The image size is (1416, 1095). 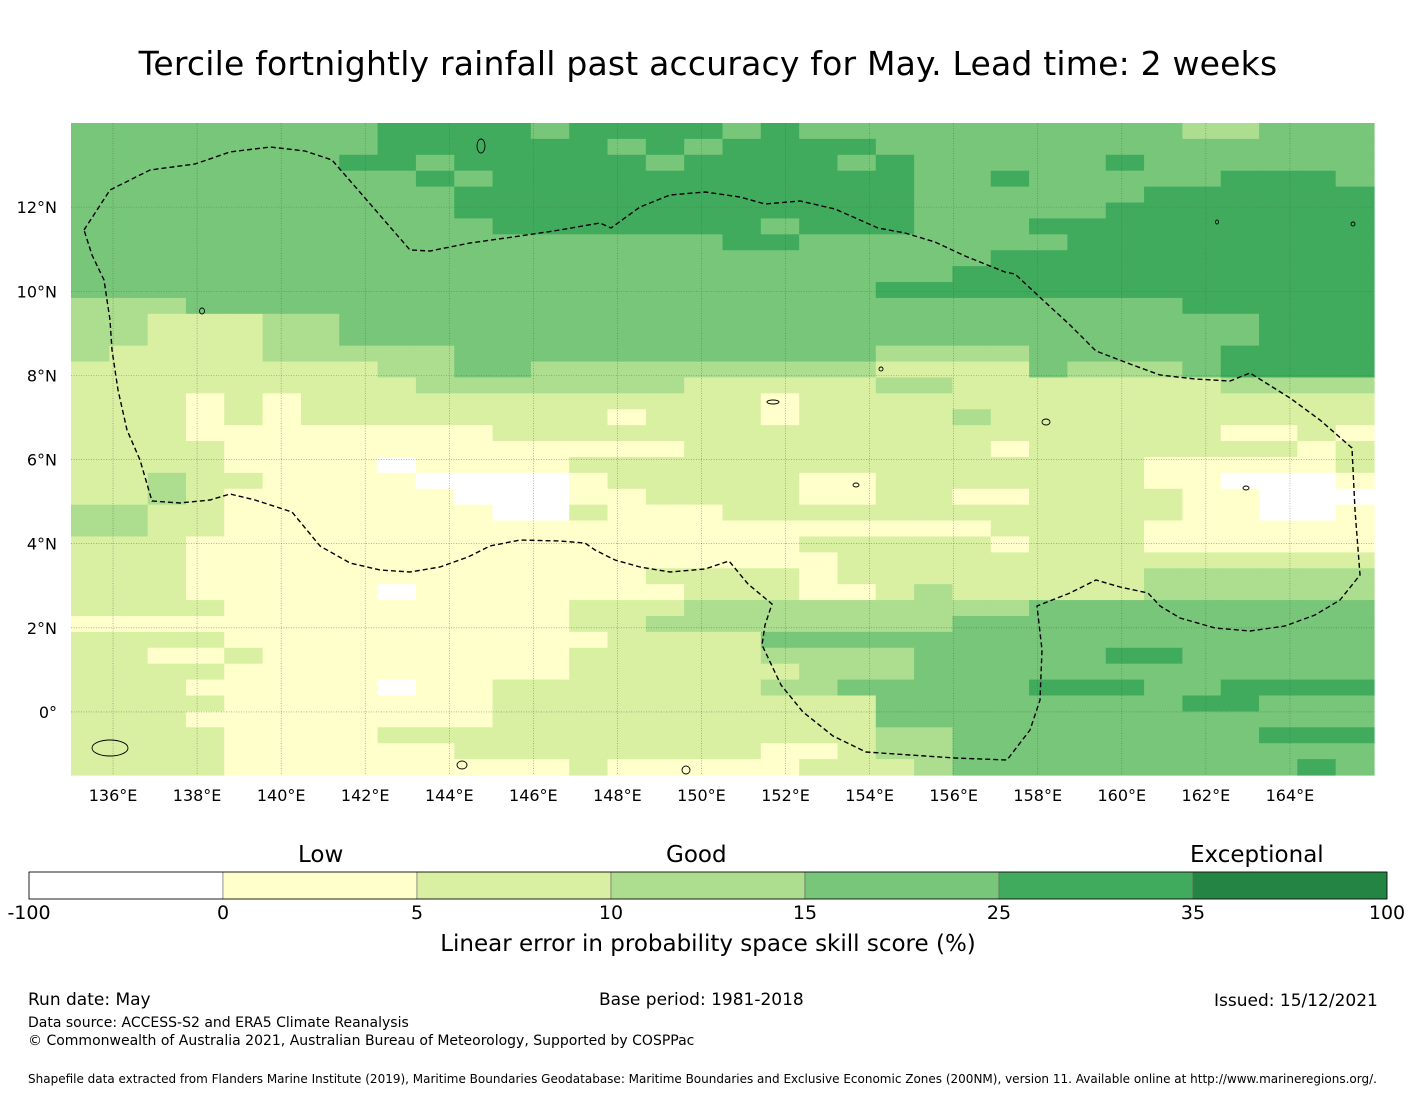 I want to click on island-outline, so click(x=1046, y=422).